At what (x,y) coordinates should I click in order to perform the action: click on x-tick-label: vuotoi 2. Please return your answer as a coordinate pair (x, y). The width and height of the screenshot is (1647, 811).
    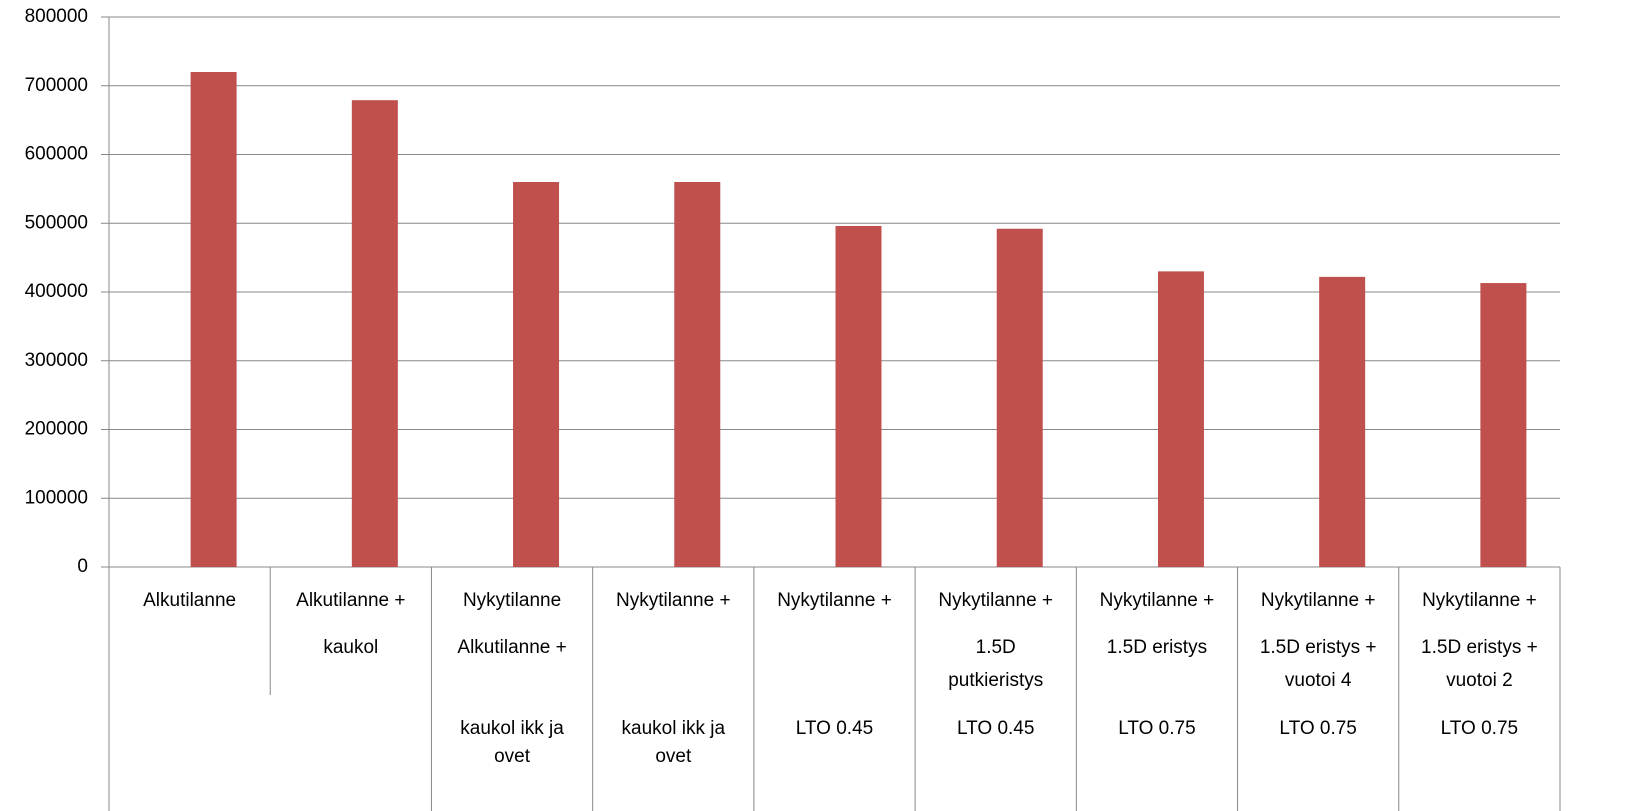
    Looking at the image, I should click on (1479, 680).